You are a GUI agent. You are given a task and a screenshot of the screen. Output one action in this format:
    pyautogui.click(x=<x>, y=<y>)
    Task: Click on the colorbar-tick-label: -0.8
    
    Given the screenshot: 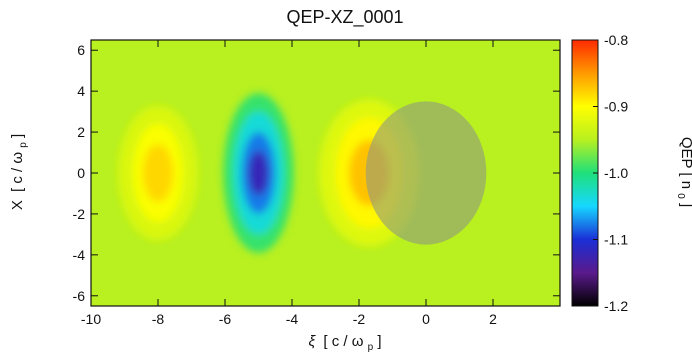 What is the action you would take?
    pyautogui.click(x=616, y=40)
    